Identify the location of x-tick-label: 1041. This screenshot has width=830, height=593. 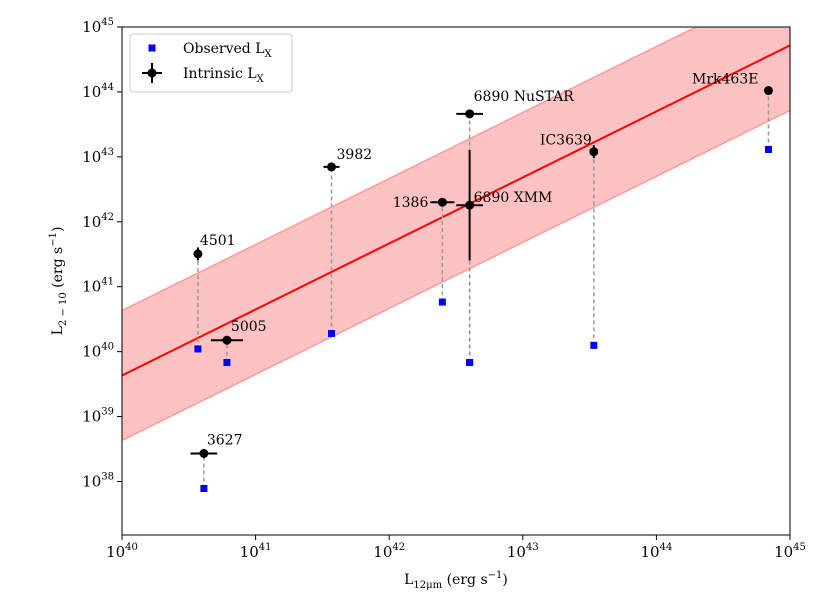
(256, 551).